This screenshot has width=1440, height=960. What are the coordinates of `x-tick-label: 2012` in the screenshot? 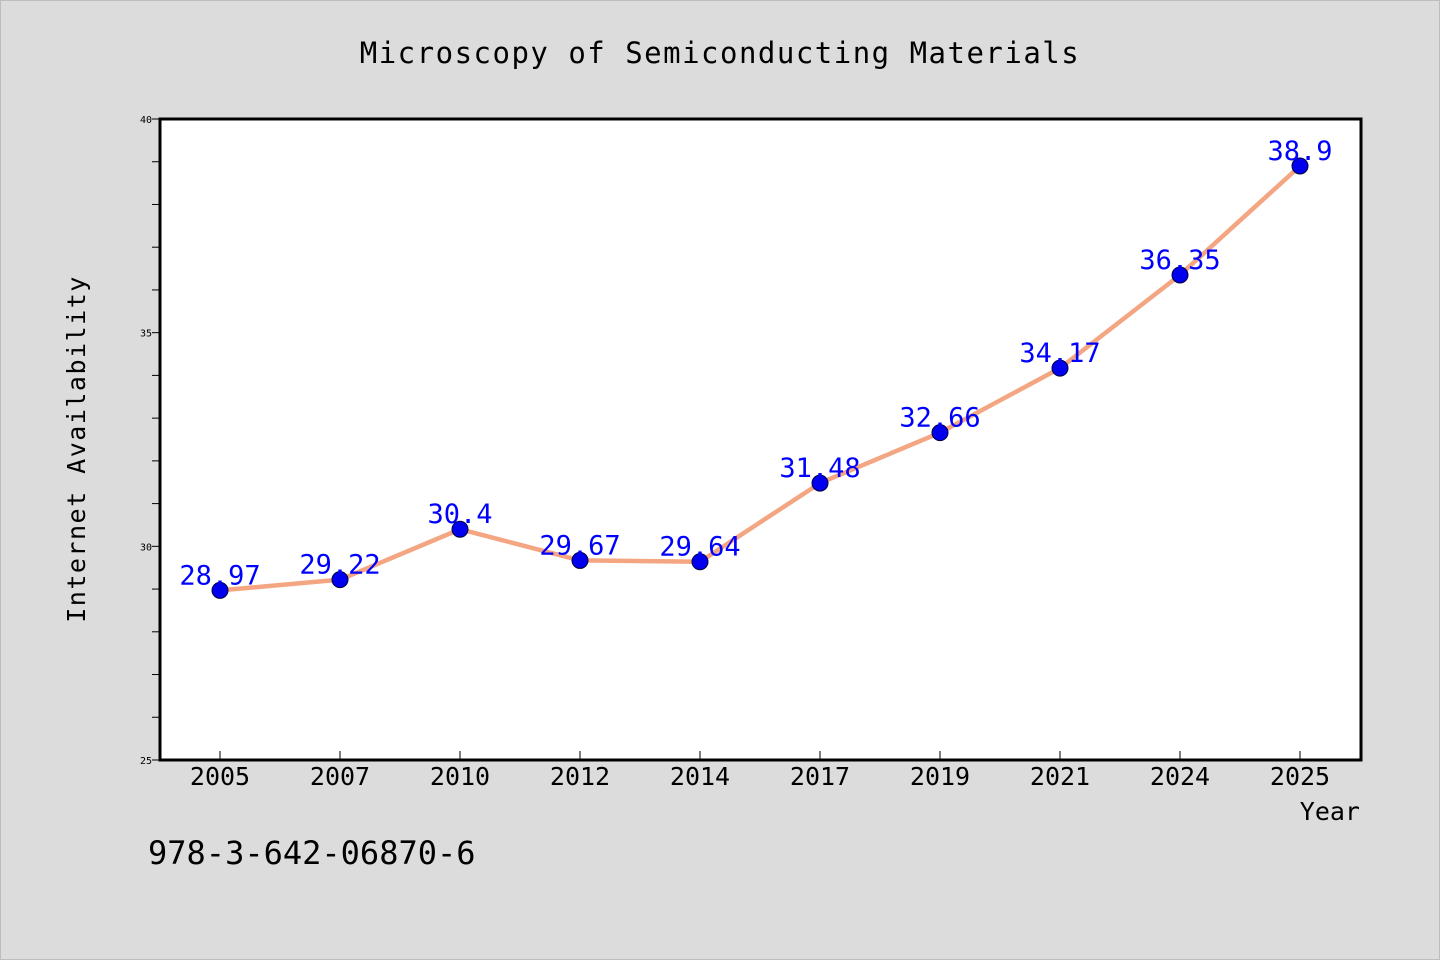 It's located at (580, 776).